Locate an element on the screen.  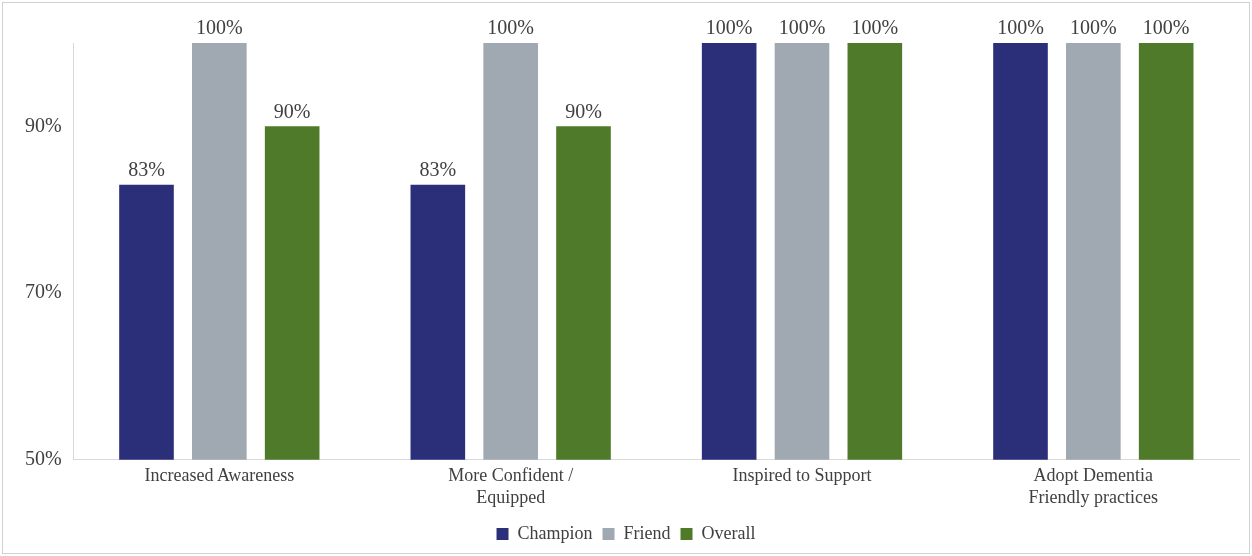
legend-label: Overall is located at coordinates (728, 532).